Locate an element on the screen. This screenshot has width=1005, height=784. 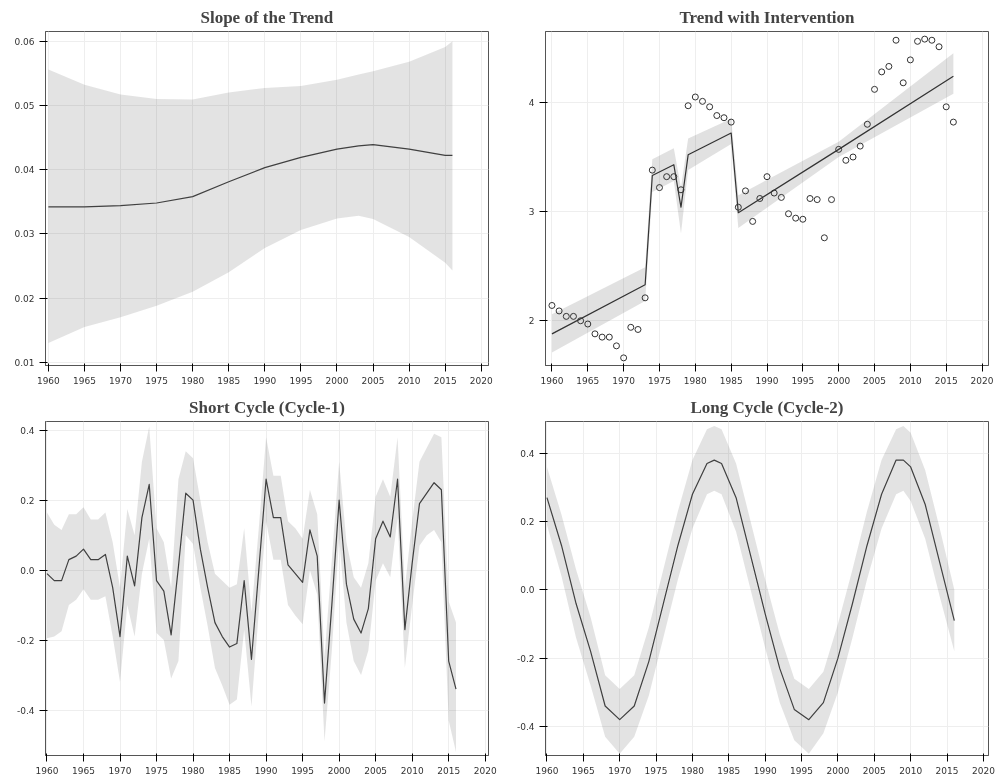
y-tick-label: 0.02 is located at coordinates (24, 298).